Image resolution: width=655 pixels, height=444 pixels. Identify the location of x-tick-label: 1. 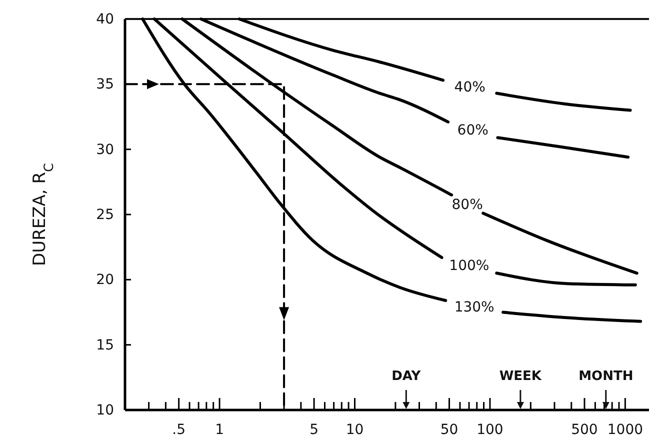
(219, 430).